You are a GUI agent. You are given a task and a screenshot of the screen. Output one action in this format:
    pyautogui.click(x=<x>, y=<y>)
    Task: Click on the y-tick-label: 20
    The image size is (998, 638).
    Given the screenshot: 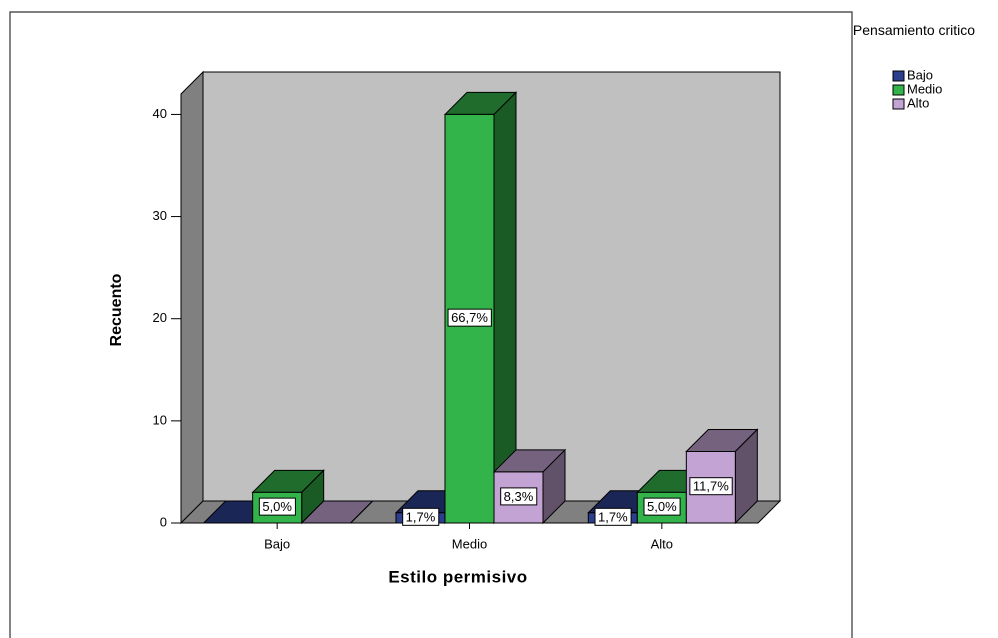 What is the action you would take?
    pyautogui.click(x=160, y=317)
    